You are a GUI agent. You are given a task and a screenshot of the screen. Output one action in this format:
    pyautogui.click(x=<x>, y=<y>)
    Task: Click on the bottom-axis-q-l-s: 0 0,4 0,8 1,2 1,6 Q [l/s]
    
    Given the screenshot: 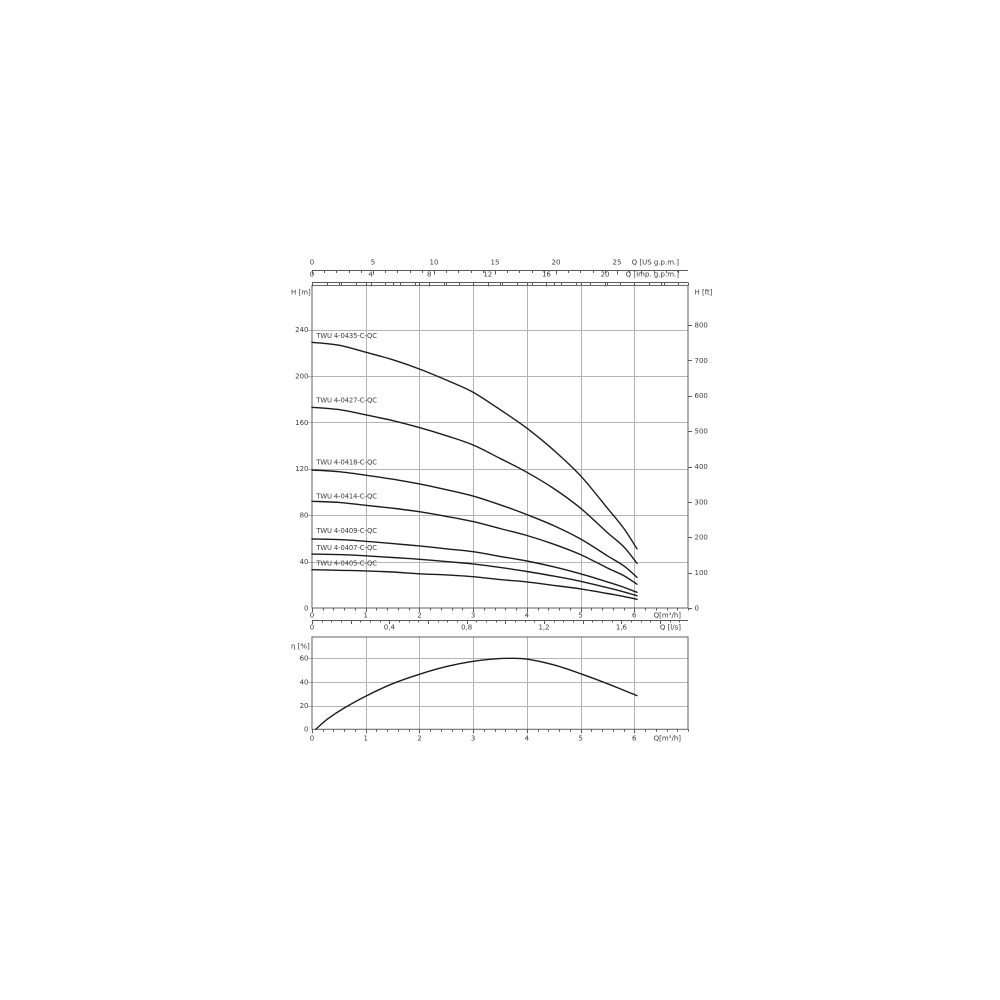 What is the action you would take?
    pyautogui.click(x=499, y=626)
    